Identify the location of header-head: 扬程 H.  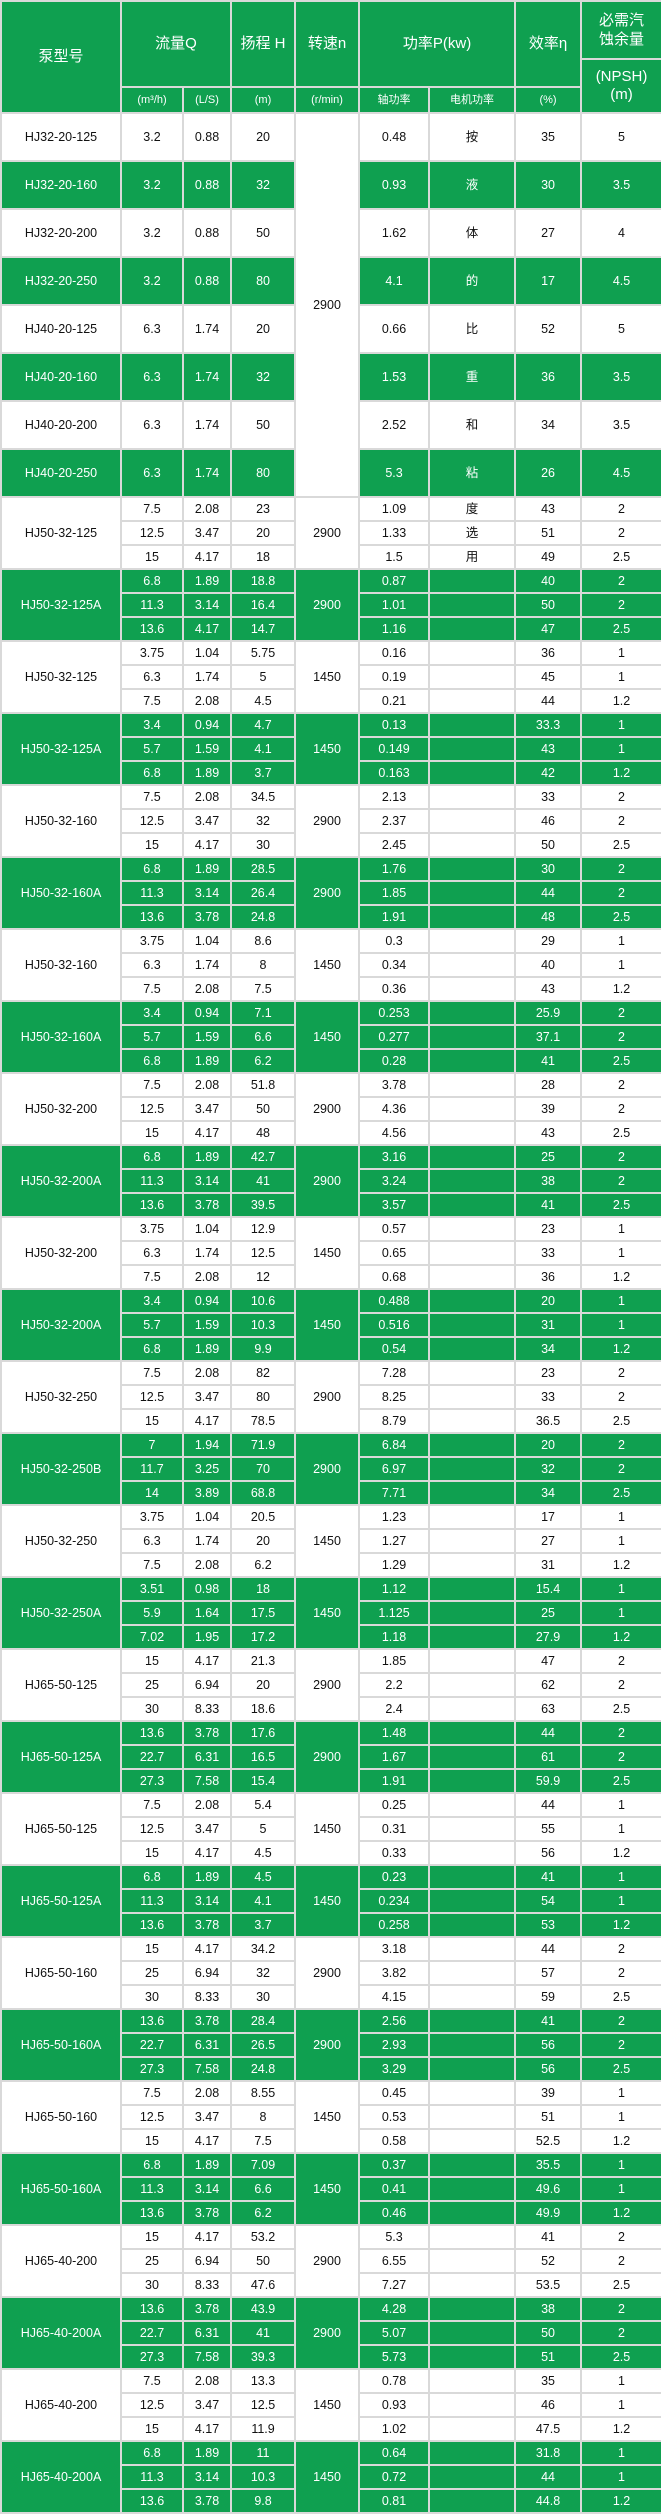
(263, 44).